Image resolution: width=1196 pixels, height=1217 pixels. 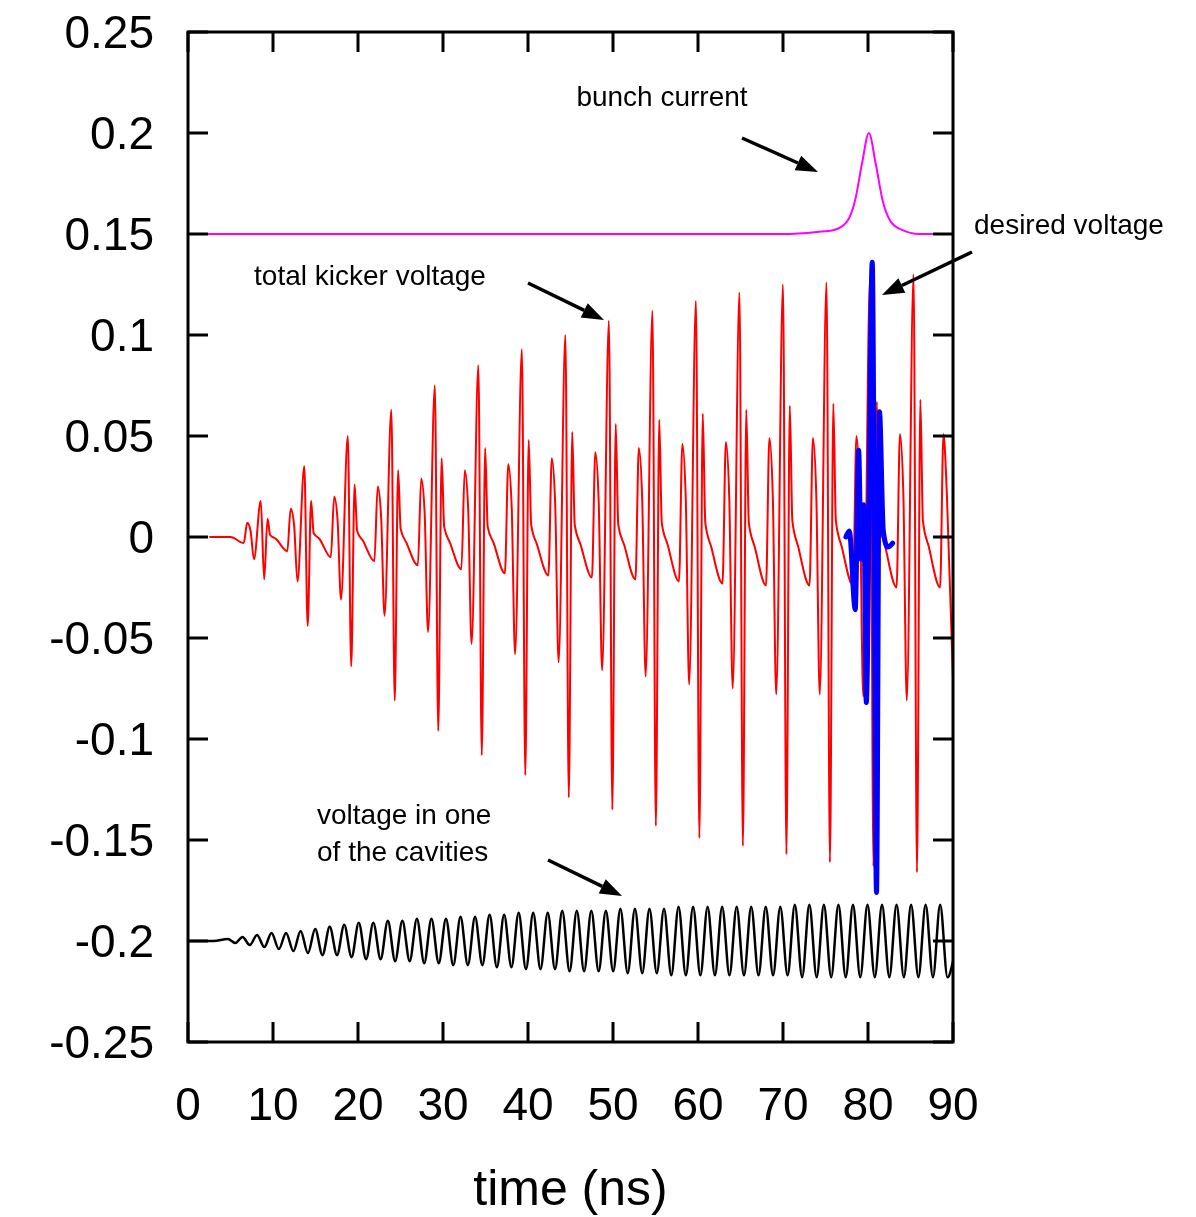 What do you see at coordinates (101, 1042) in the screenshot?
I see `y-tick-label: -0.25` at bounding box center [101, 1042].